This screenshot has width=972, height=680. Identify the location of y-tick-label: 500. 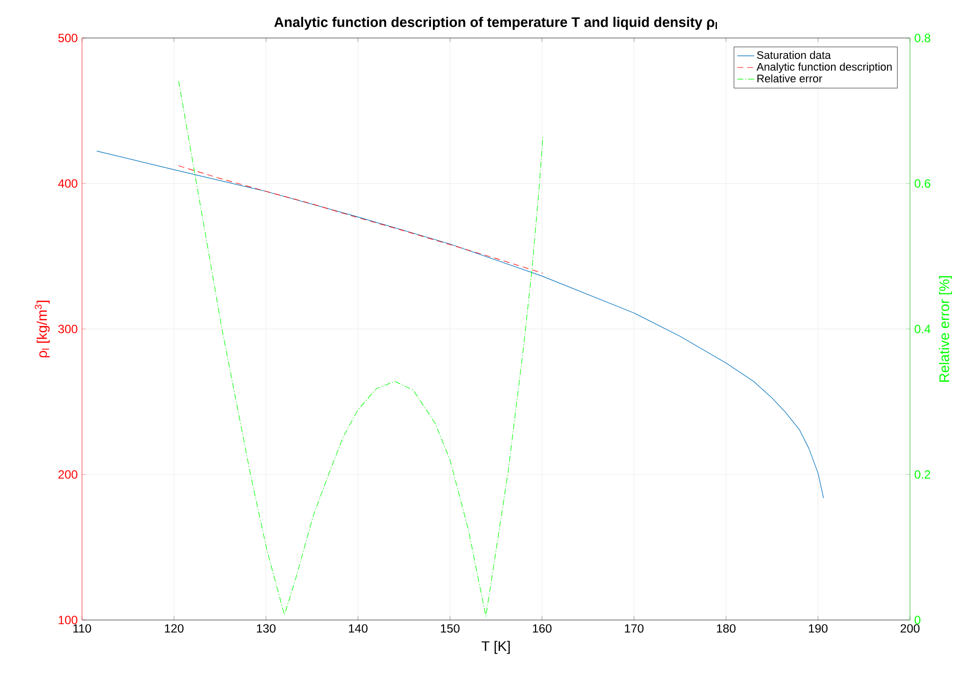
(68, 38).